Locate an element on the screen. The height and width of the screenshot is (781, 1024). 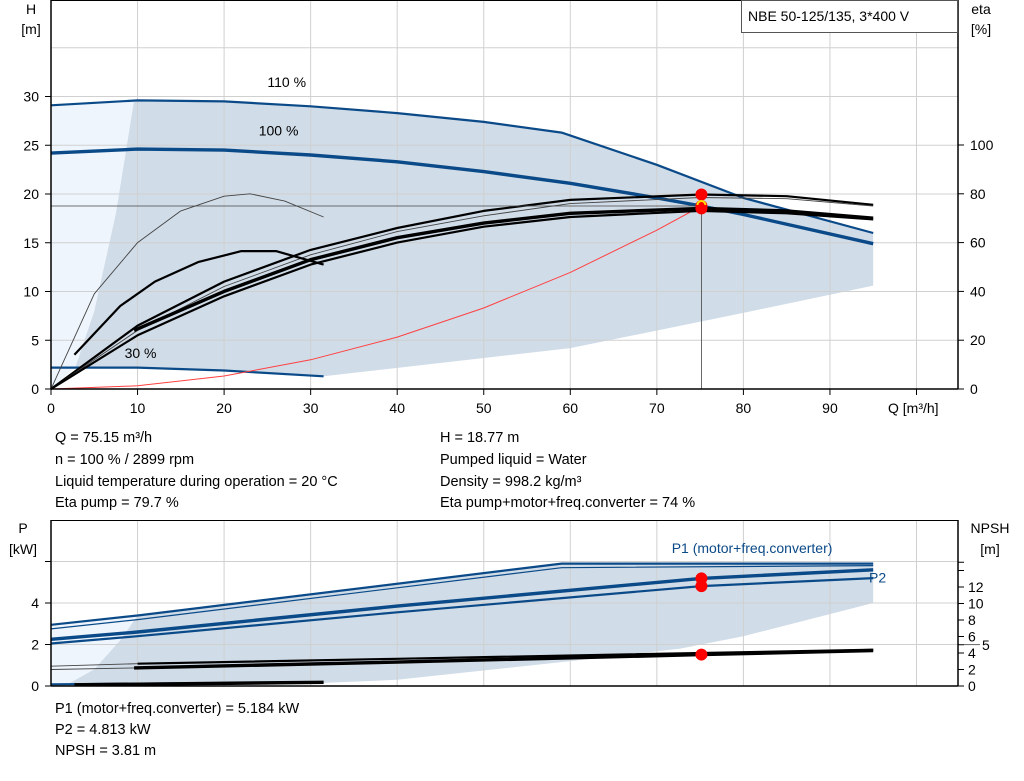
y2-axis-label-npsh: NPSH is located at coordinates (990, 528).